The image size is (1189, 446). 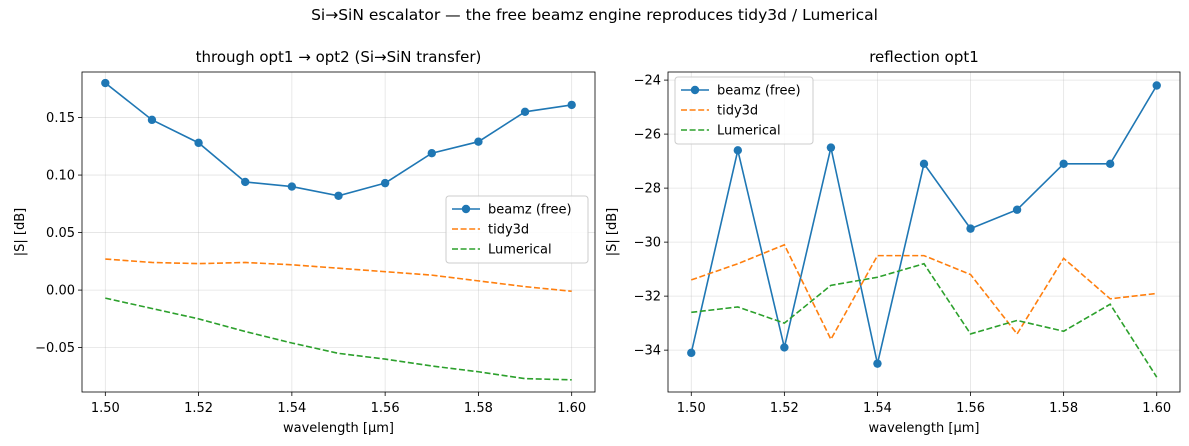 I want to click on through-legend: beamz (free) tidy3d Lumerical, so click(x=517, y=229).